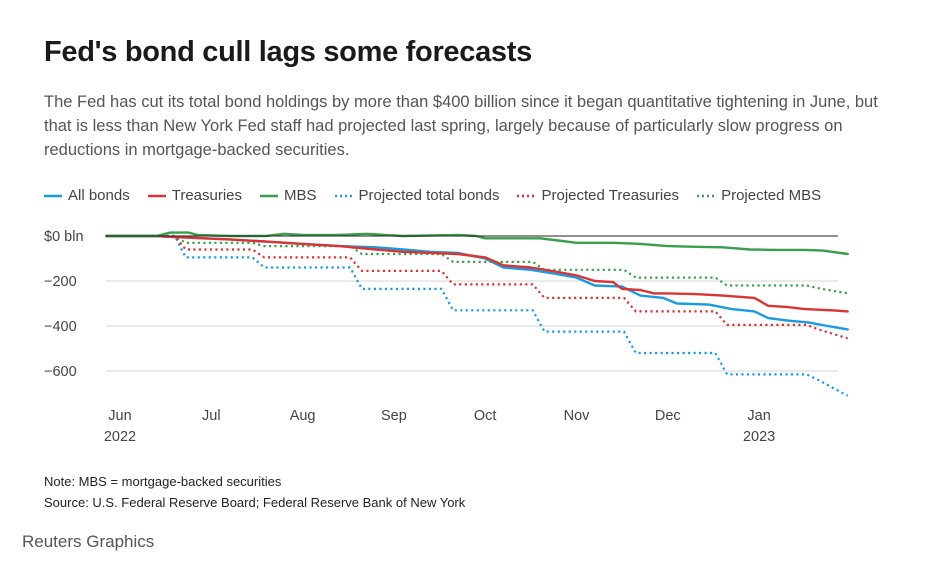 This screenshot has width=926, height=579. I want to click on series-line-projected-treasuries, so click(477, 287).